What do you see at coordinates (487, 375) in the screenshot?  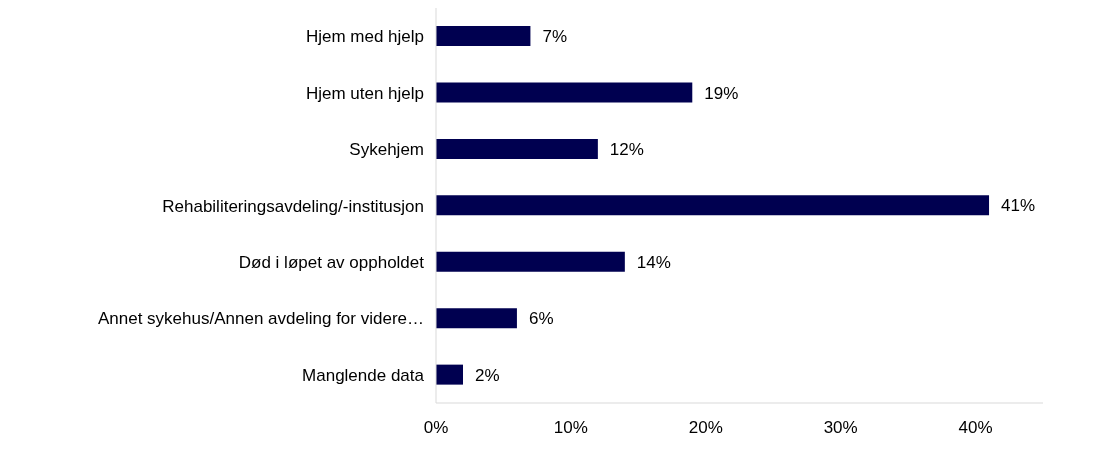 I see `data-label: 2%` at bounding box center [487, 375].